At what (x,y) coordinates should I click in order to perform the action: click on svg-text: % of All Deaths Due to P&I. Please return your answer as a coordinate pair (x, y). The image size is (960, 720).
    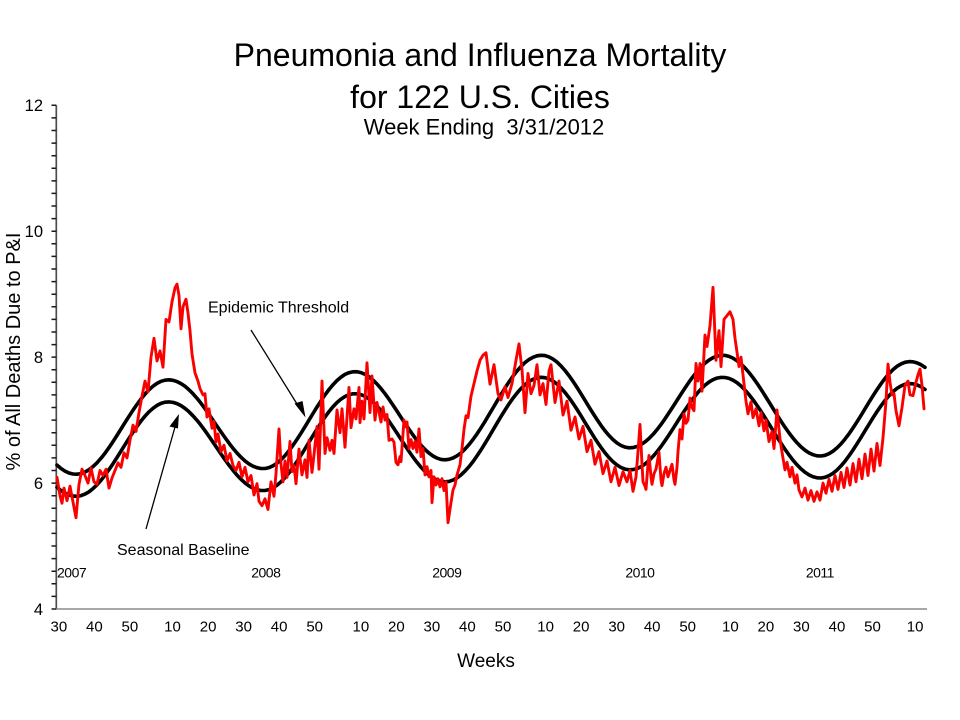
    Looking at the image, I should click on (14, 352).